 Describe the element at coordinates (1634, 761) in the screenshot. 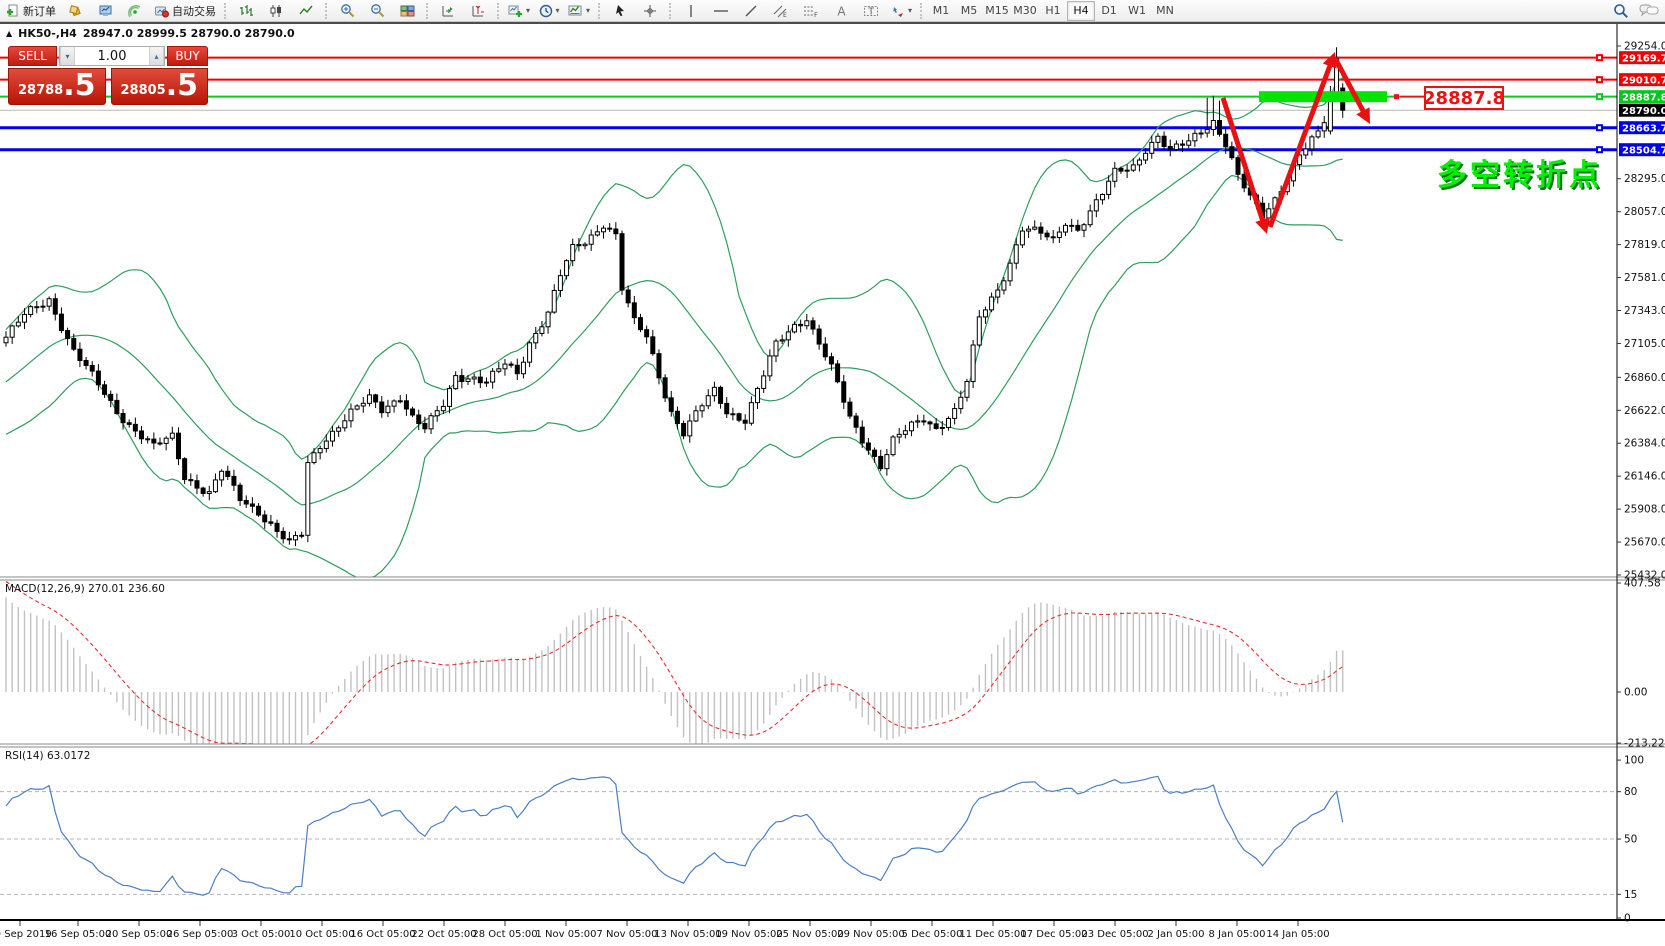

I see `rsi-axis-label: 100` at that location.